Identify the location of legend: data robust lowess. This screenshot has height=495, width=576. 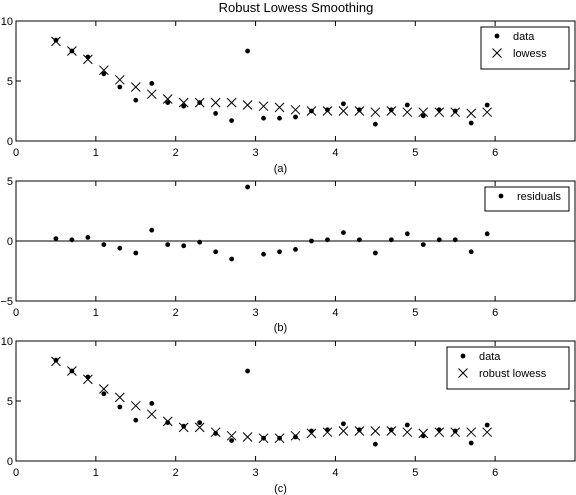
(508, 368).